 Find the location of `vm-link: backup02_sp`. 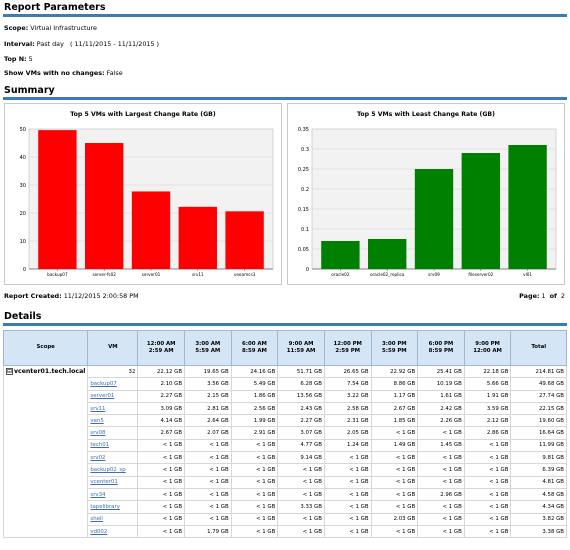

vm-link: backup02_sp is located at coordinates (113, 470).